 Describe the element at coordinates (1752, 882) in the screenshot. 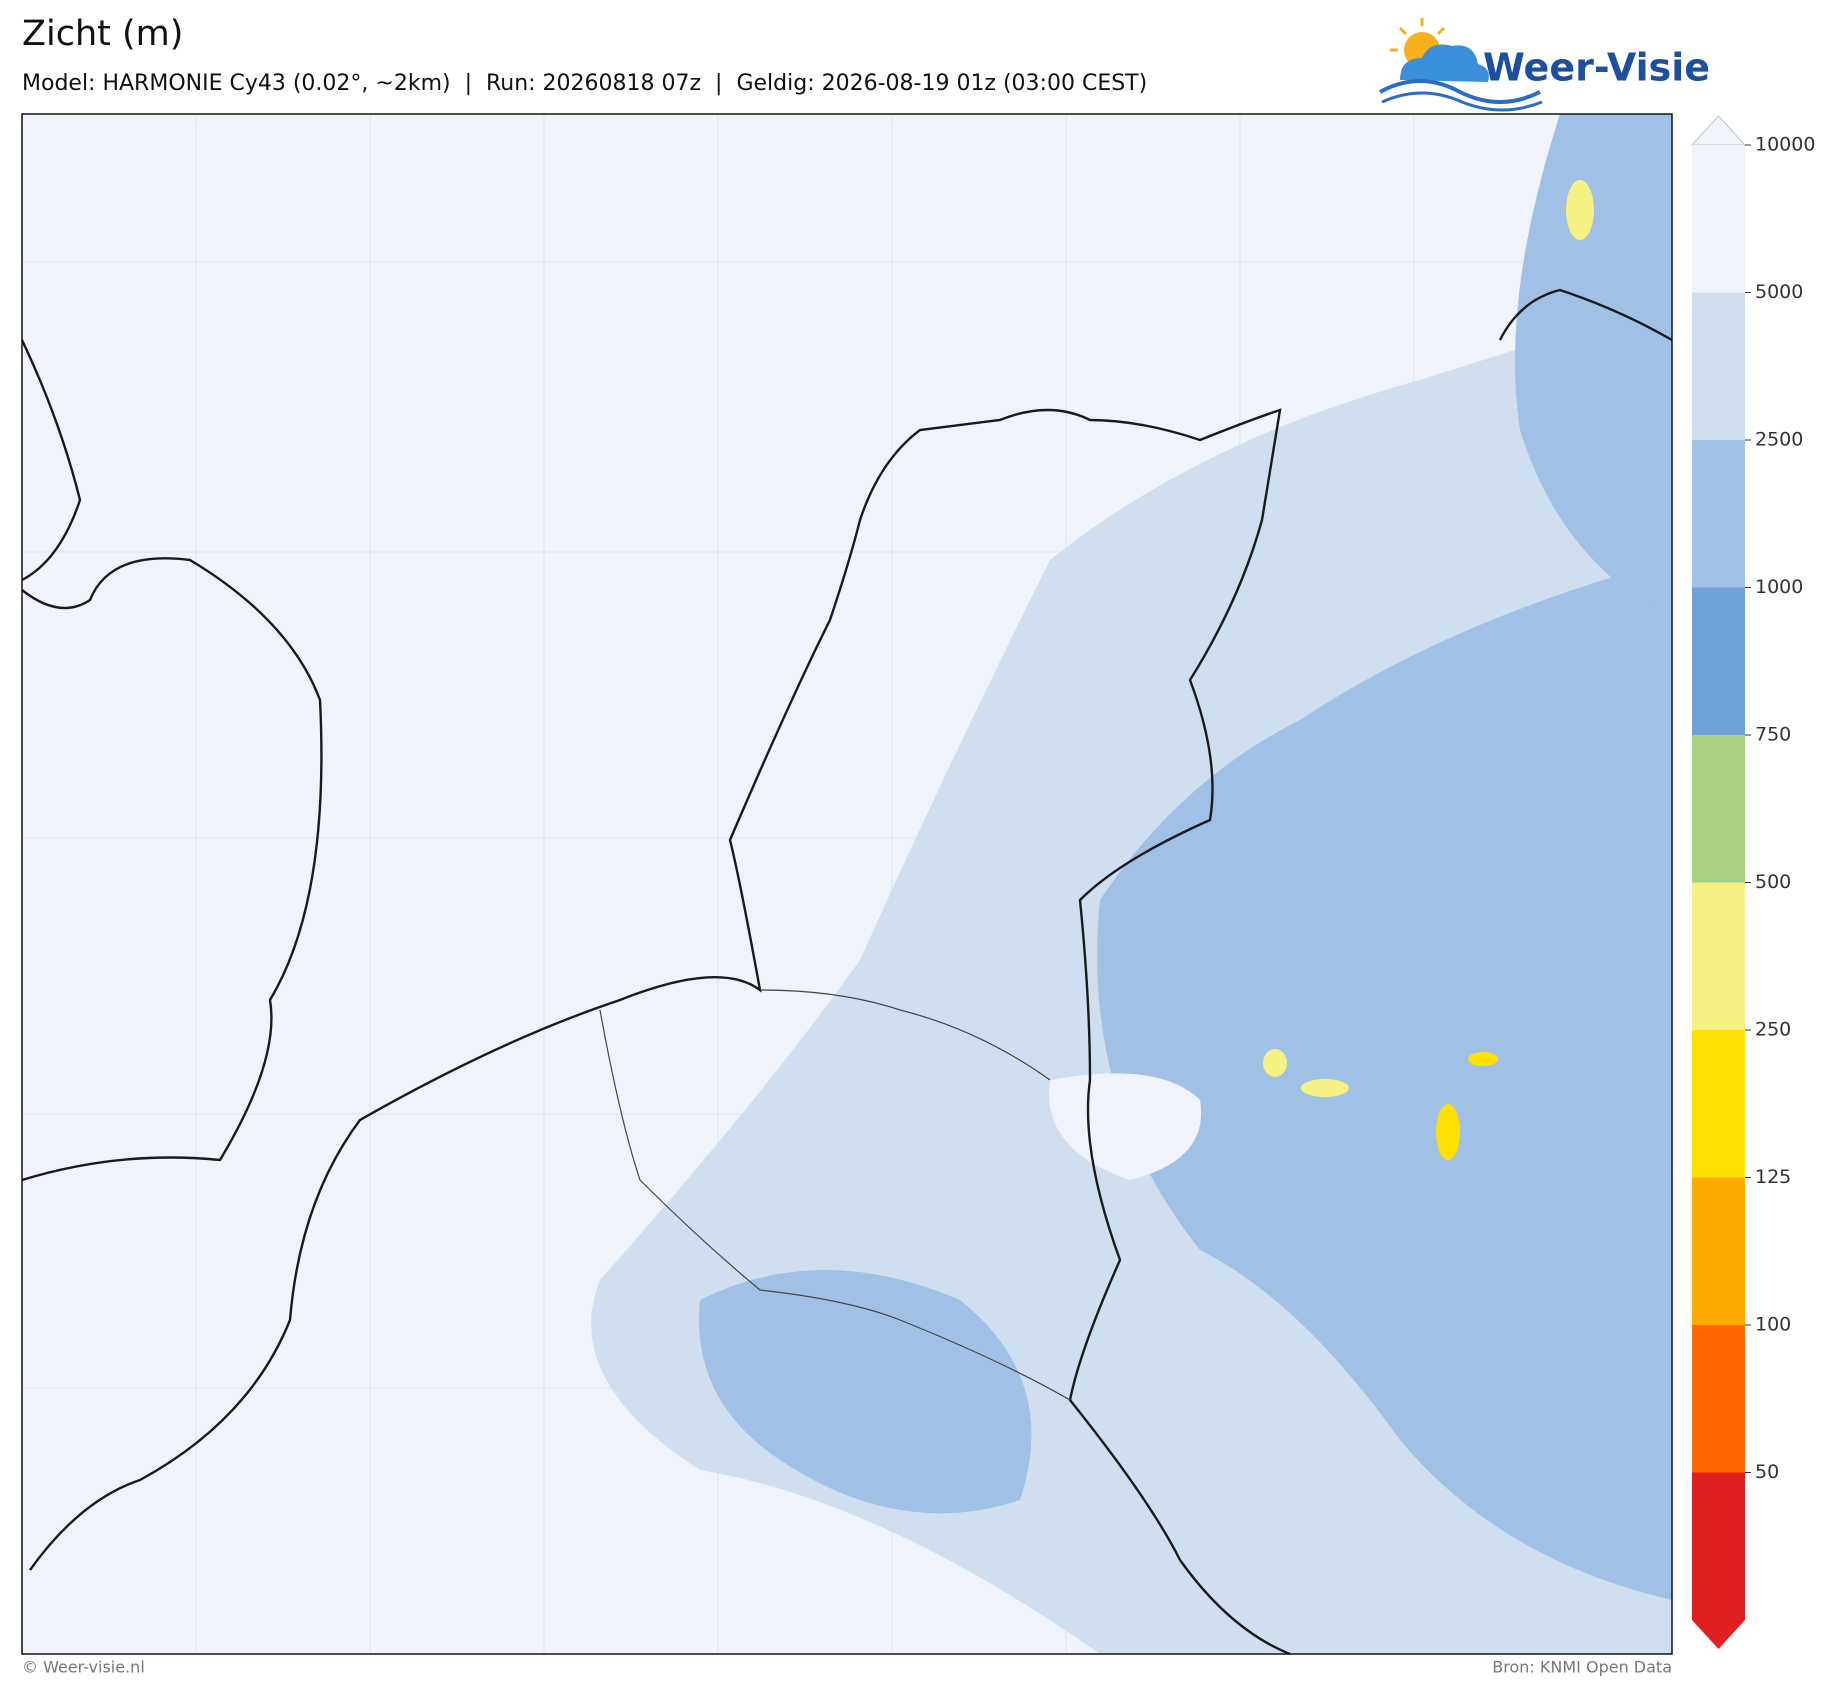

I see `colorbar: 10000 5000 2500 1000 750 500 250 125 100 50` at that location.